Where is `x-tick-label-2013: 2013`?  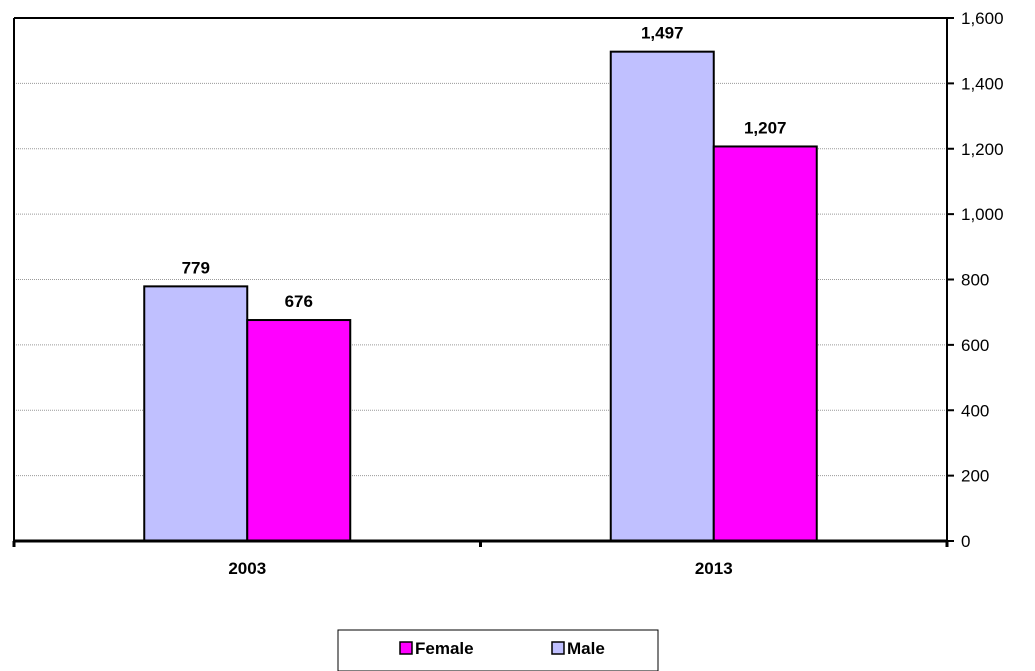 x-tick-label-2013: 2013 is located at coordinates (714, 568).